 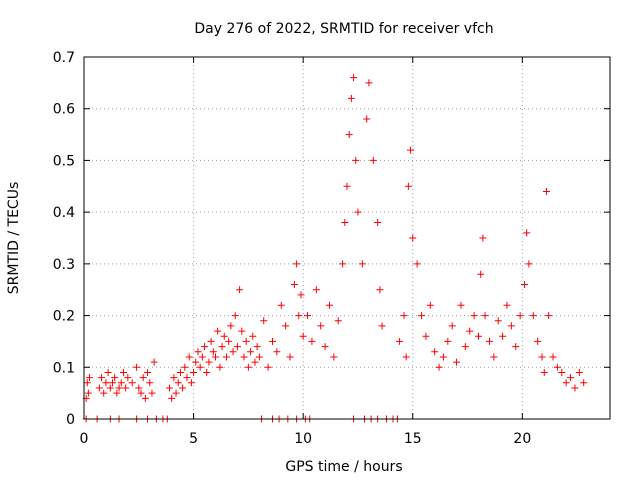 What do you see at coordinates (14, 238) in the screenshot?
I see `y-axis-label: SRMTID / TECUs` at bounding box center [14, 238].